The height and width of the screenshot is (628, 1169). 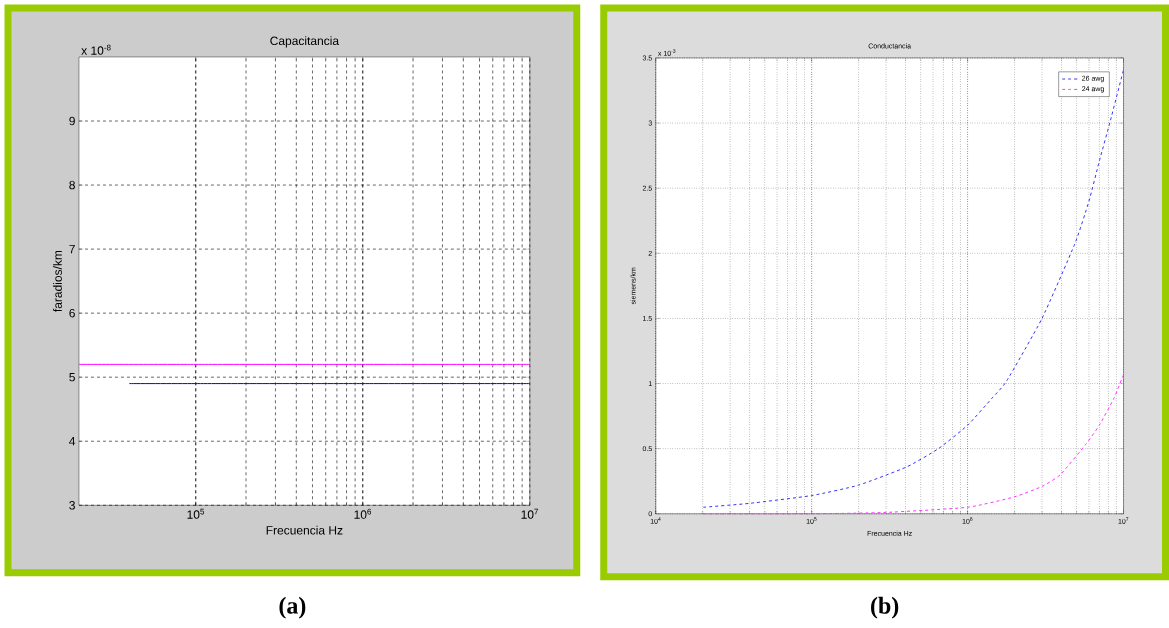 I want to click on y-tick-label: 3, so click(x=72, y=505).